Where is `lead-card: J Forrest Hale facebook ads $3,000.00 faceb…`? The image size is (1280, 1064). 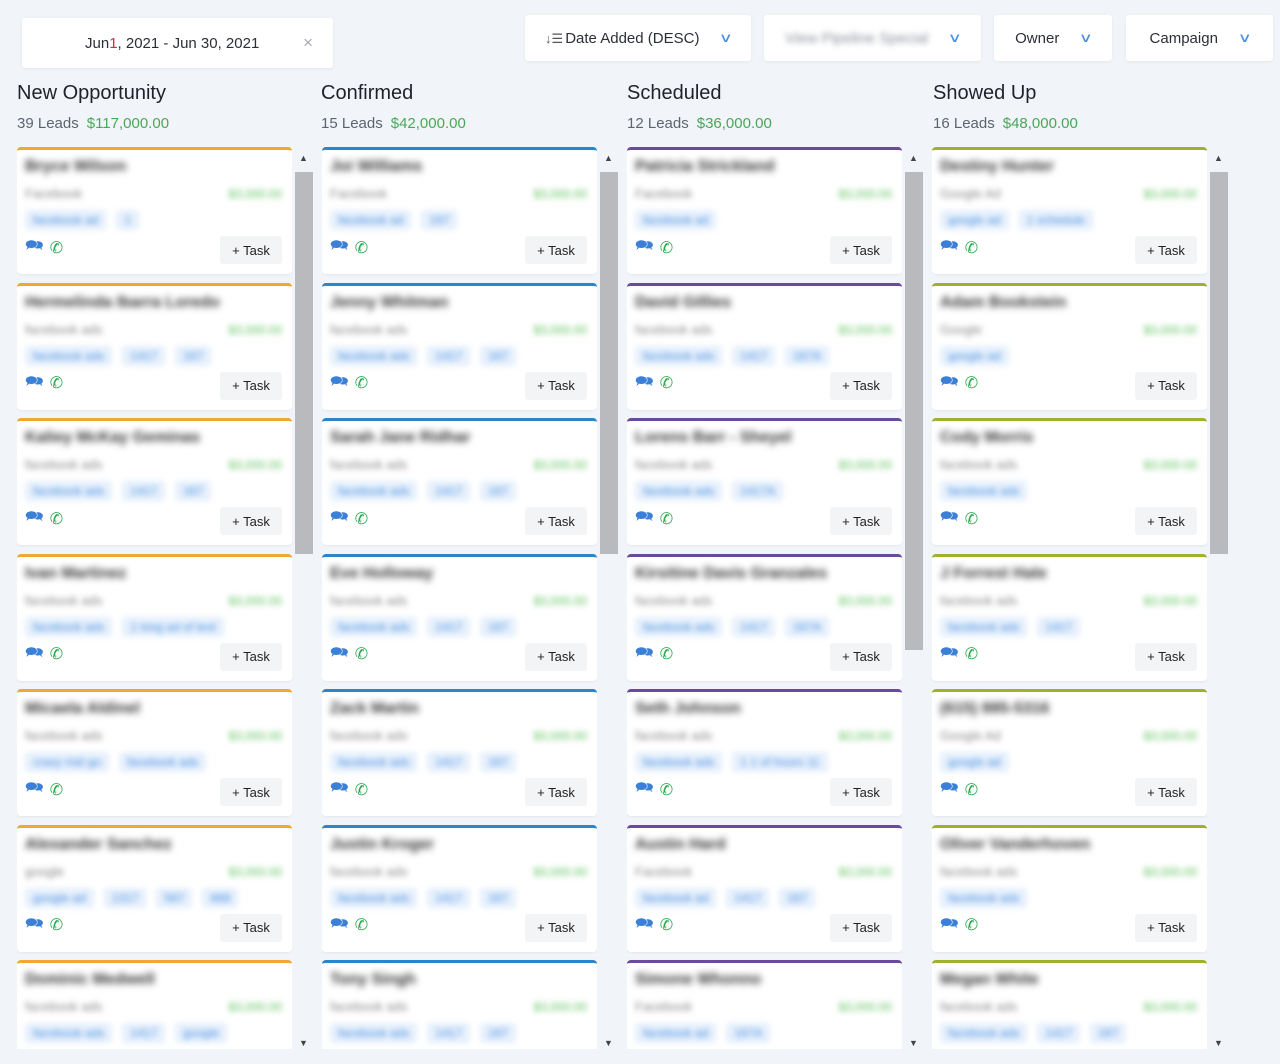 lead-card: J Forrest Hale facebook ads $3,000.00 faceb… is located at coordinates (1069, 617).